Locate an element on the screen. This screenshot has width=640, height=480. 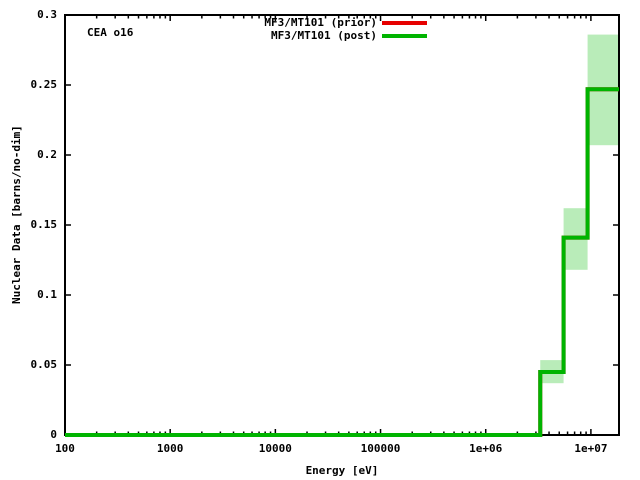
x-tick-label: 1000 is located at coordinates (170, 448).